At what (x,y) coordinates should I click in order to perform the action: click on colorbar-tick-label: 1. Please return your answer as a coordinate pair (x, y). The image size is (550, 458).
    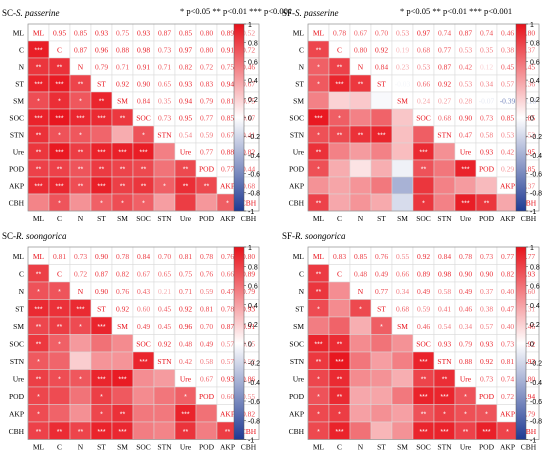
    Looking at the image, I should click on (532, 25).